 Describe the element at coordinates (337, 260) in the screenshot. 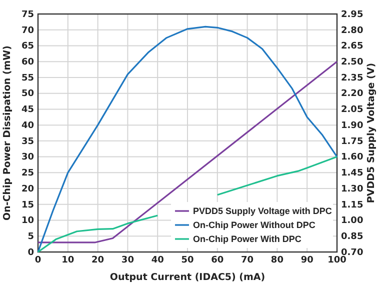

I see `x-tick-label: 100` at that location.